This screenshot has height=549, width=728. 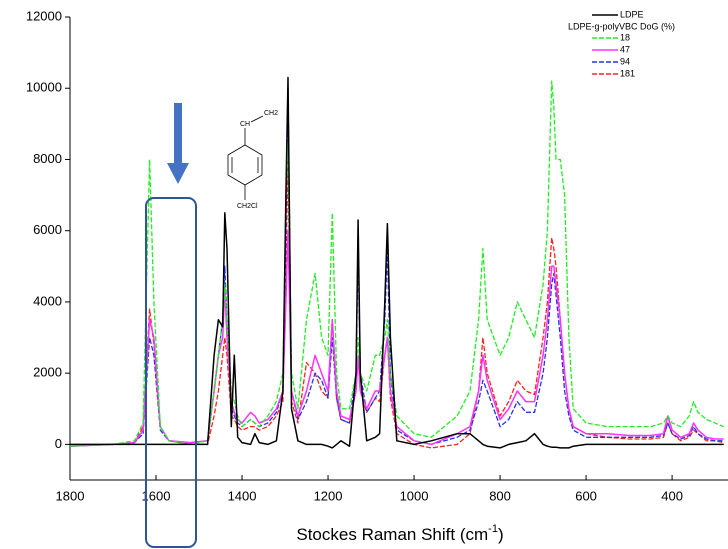 What do you see at coordinates (70, 495) in the screenshot?
I see `x-tick-label: 1800` at bounding box center [70, 495].